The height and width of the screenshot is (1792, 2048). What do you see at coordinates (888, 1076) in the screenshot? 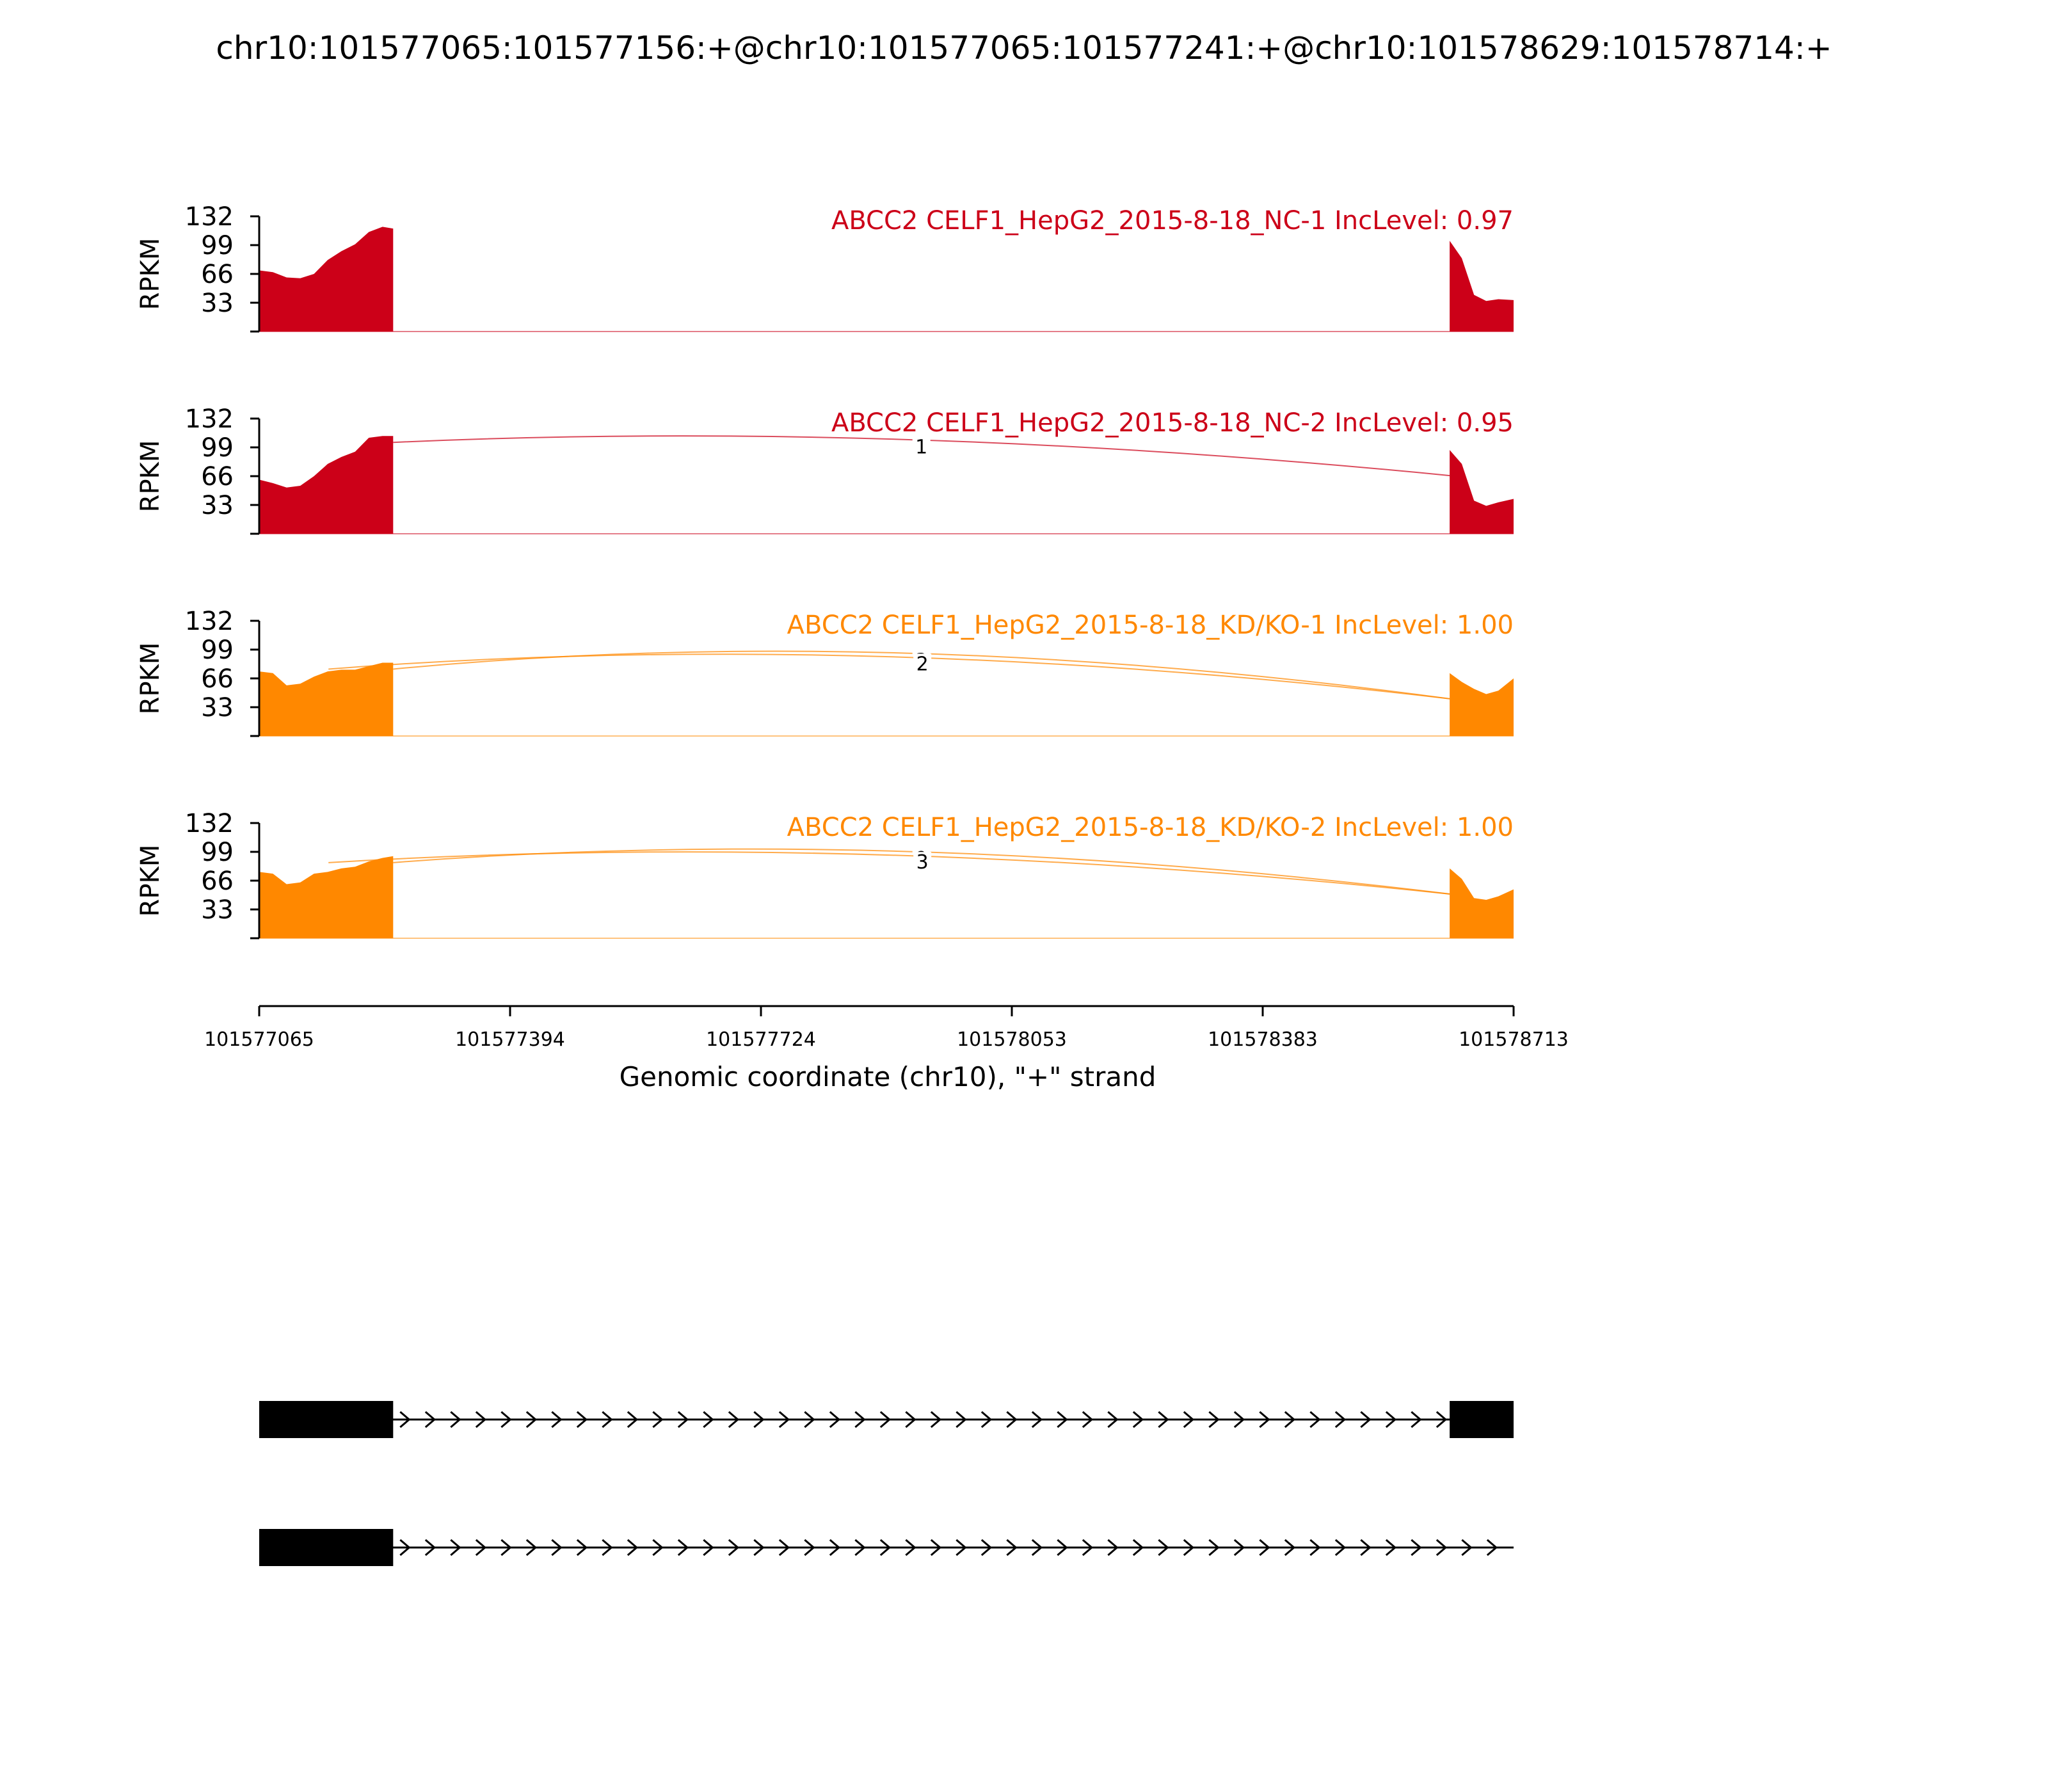
I see `x-axis-label: Genomic coordinate (chr10), "+" strand` at bounding box center [888, 1076].